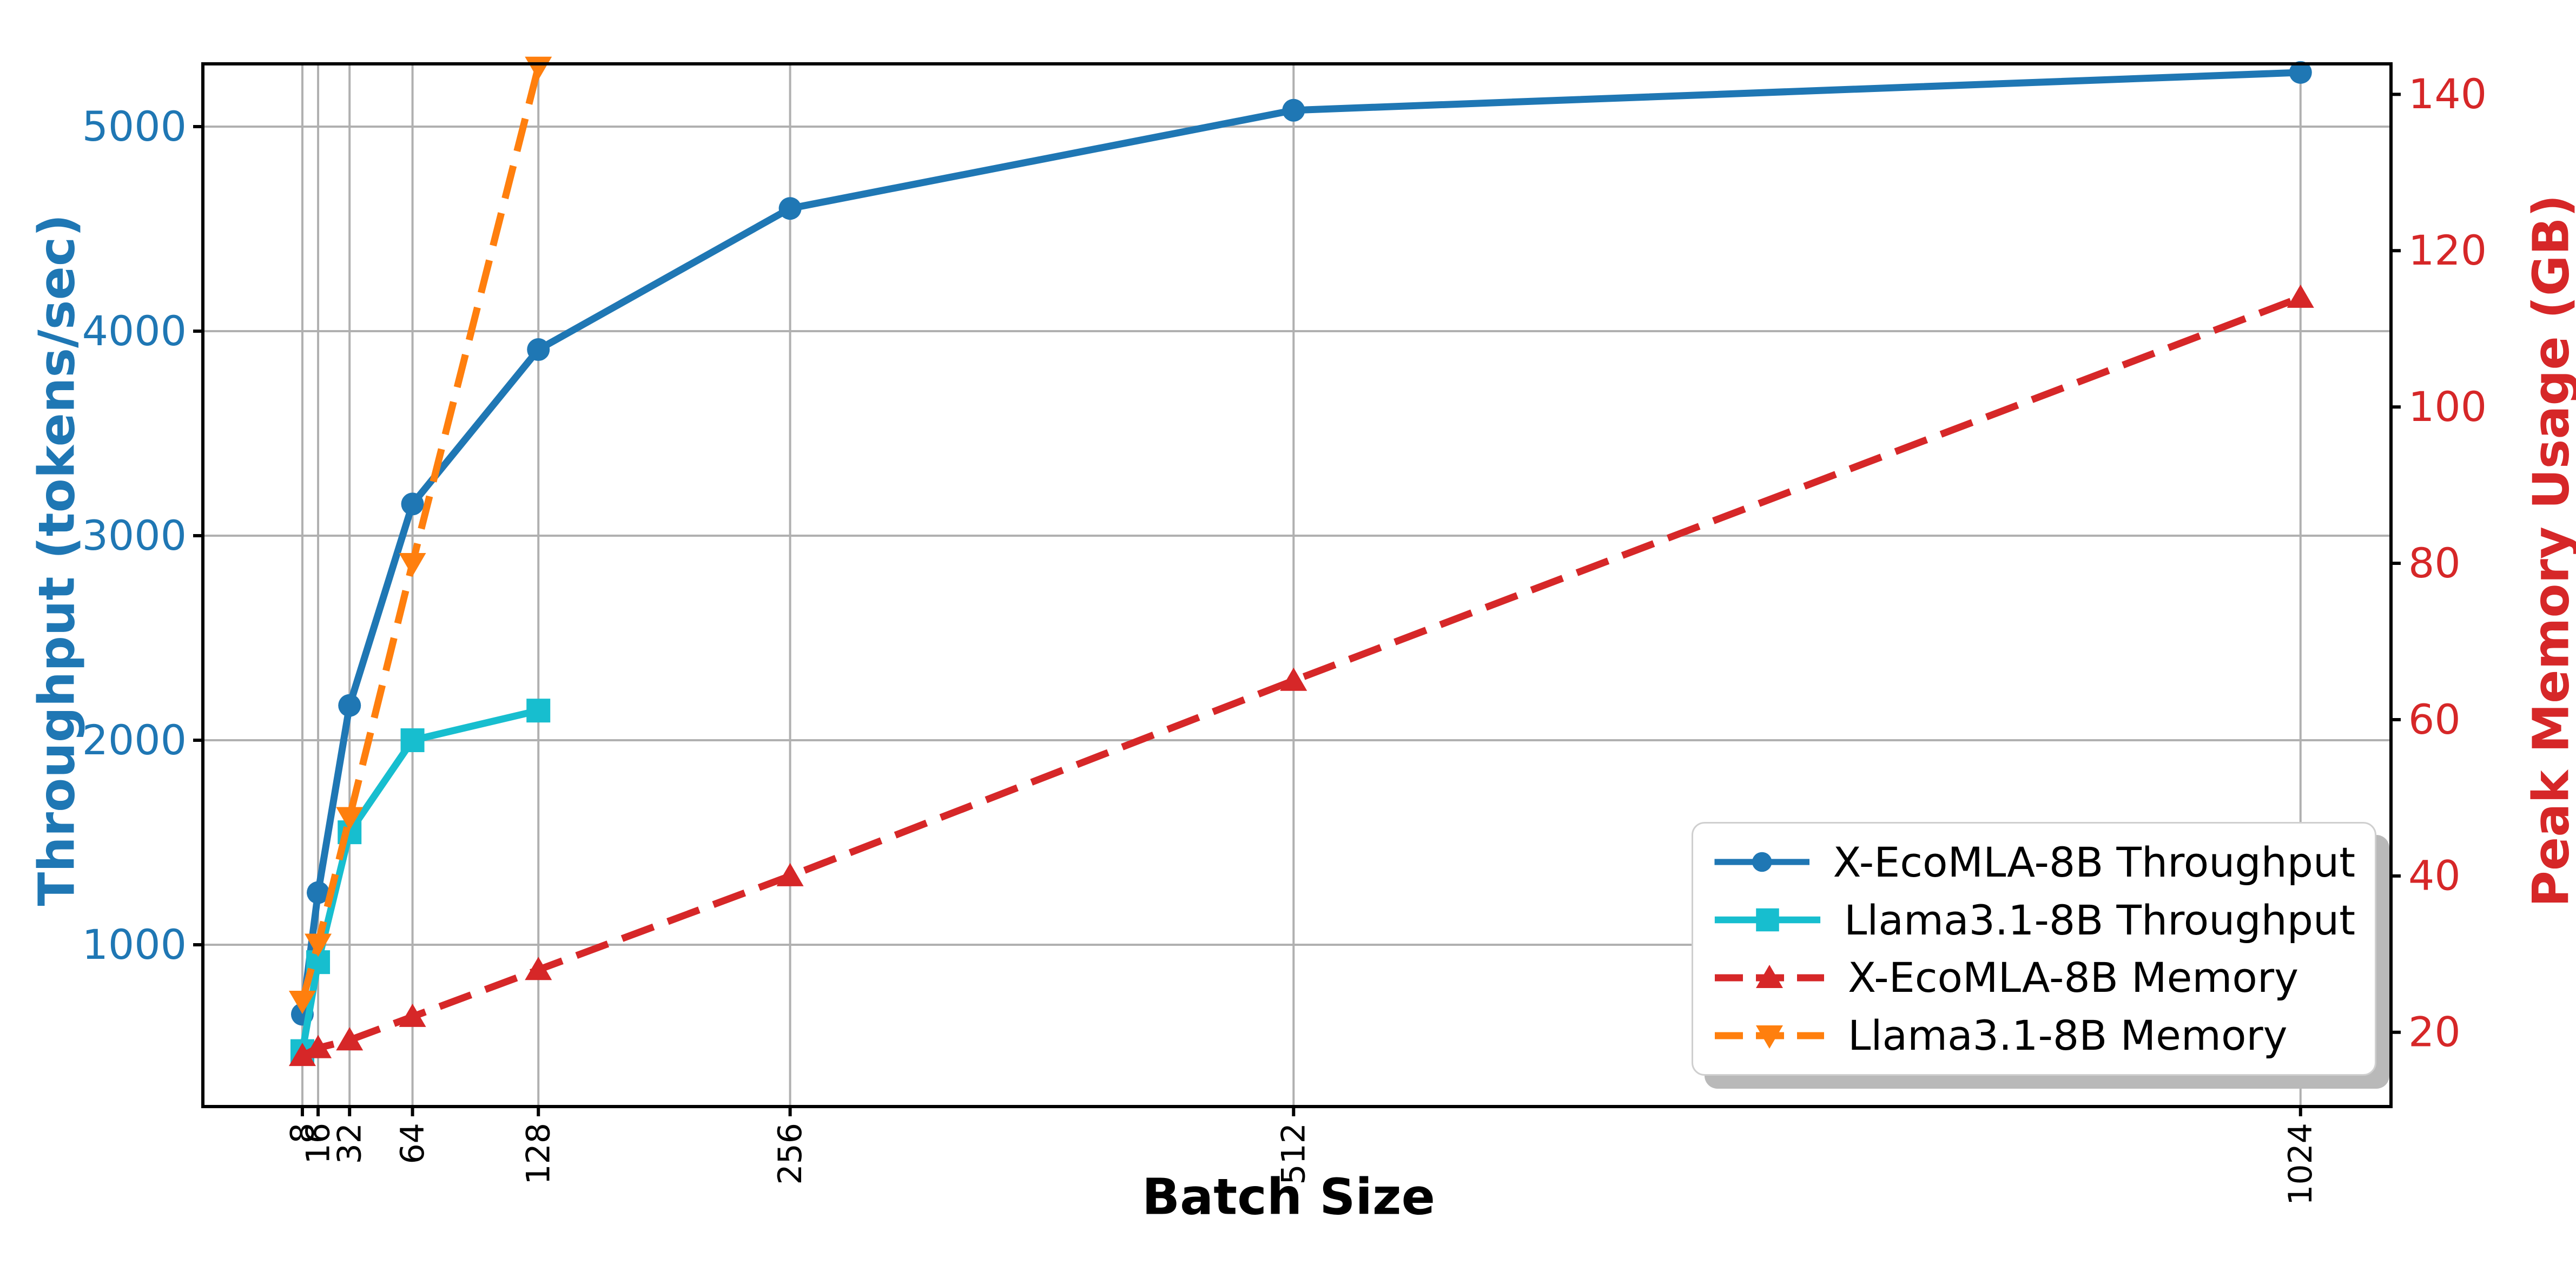 The image size is (2576, 1277). What do you see at coordinates (2434, 1032) in the screenshot?
I see `y-right-tick-label: 20` at bounding box center [2434, 1032].